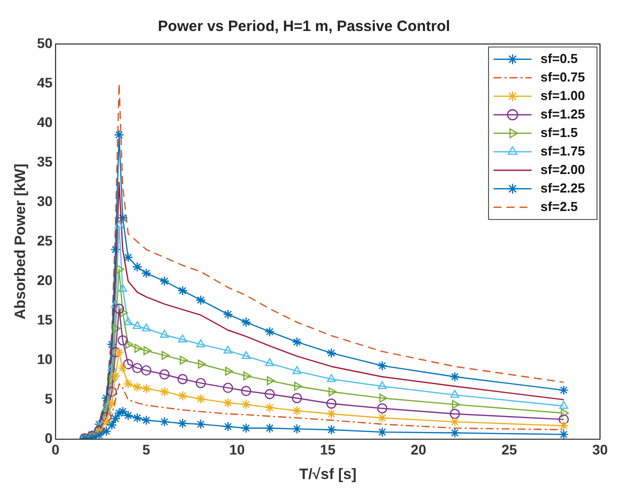  Describe the element at coordinates (44, 200) in the screenshot. I see `y-tick-label: 30` at that location.